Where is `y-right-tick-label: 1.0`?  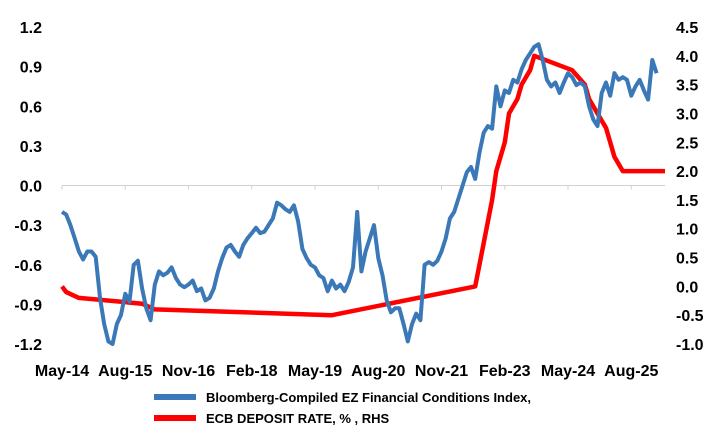
y-right-tick-label: 1.0 is located at coordinates (687, 230).